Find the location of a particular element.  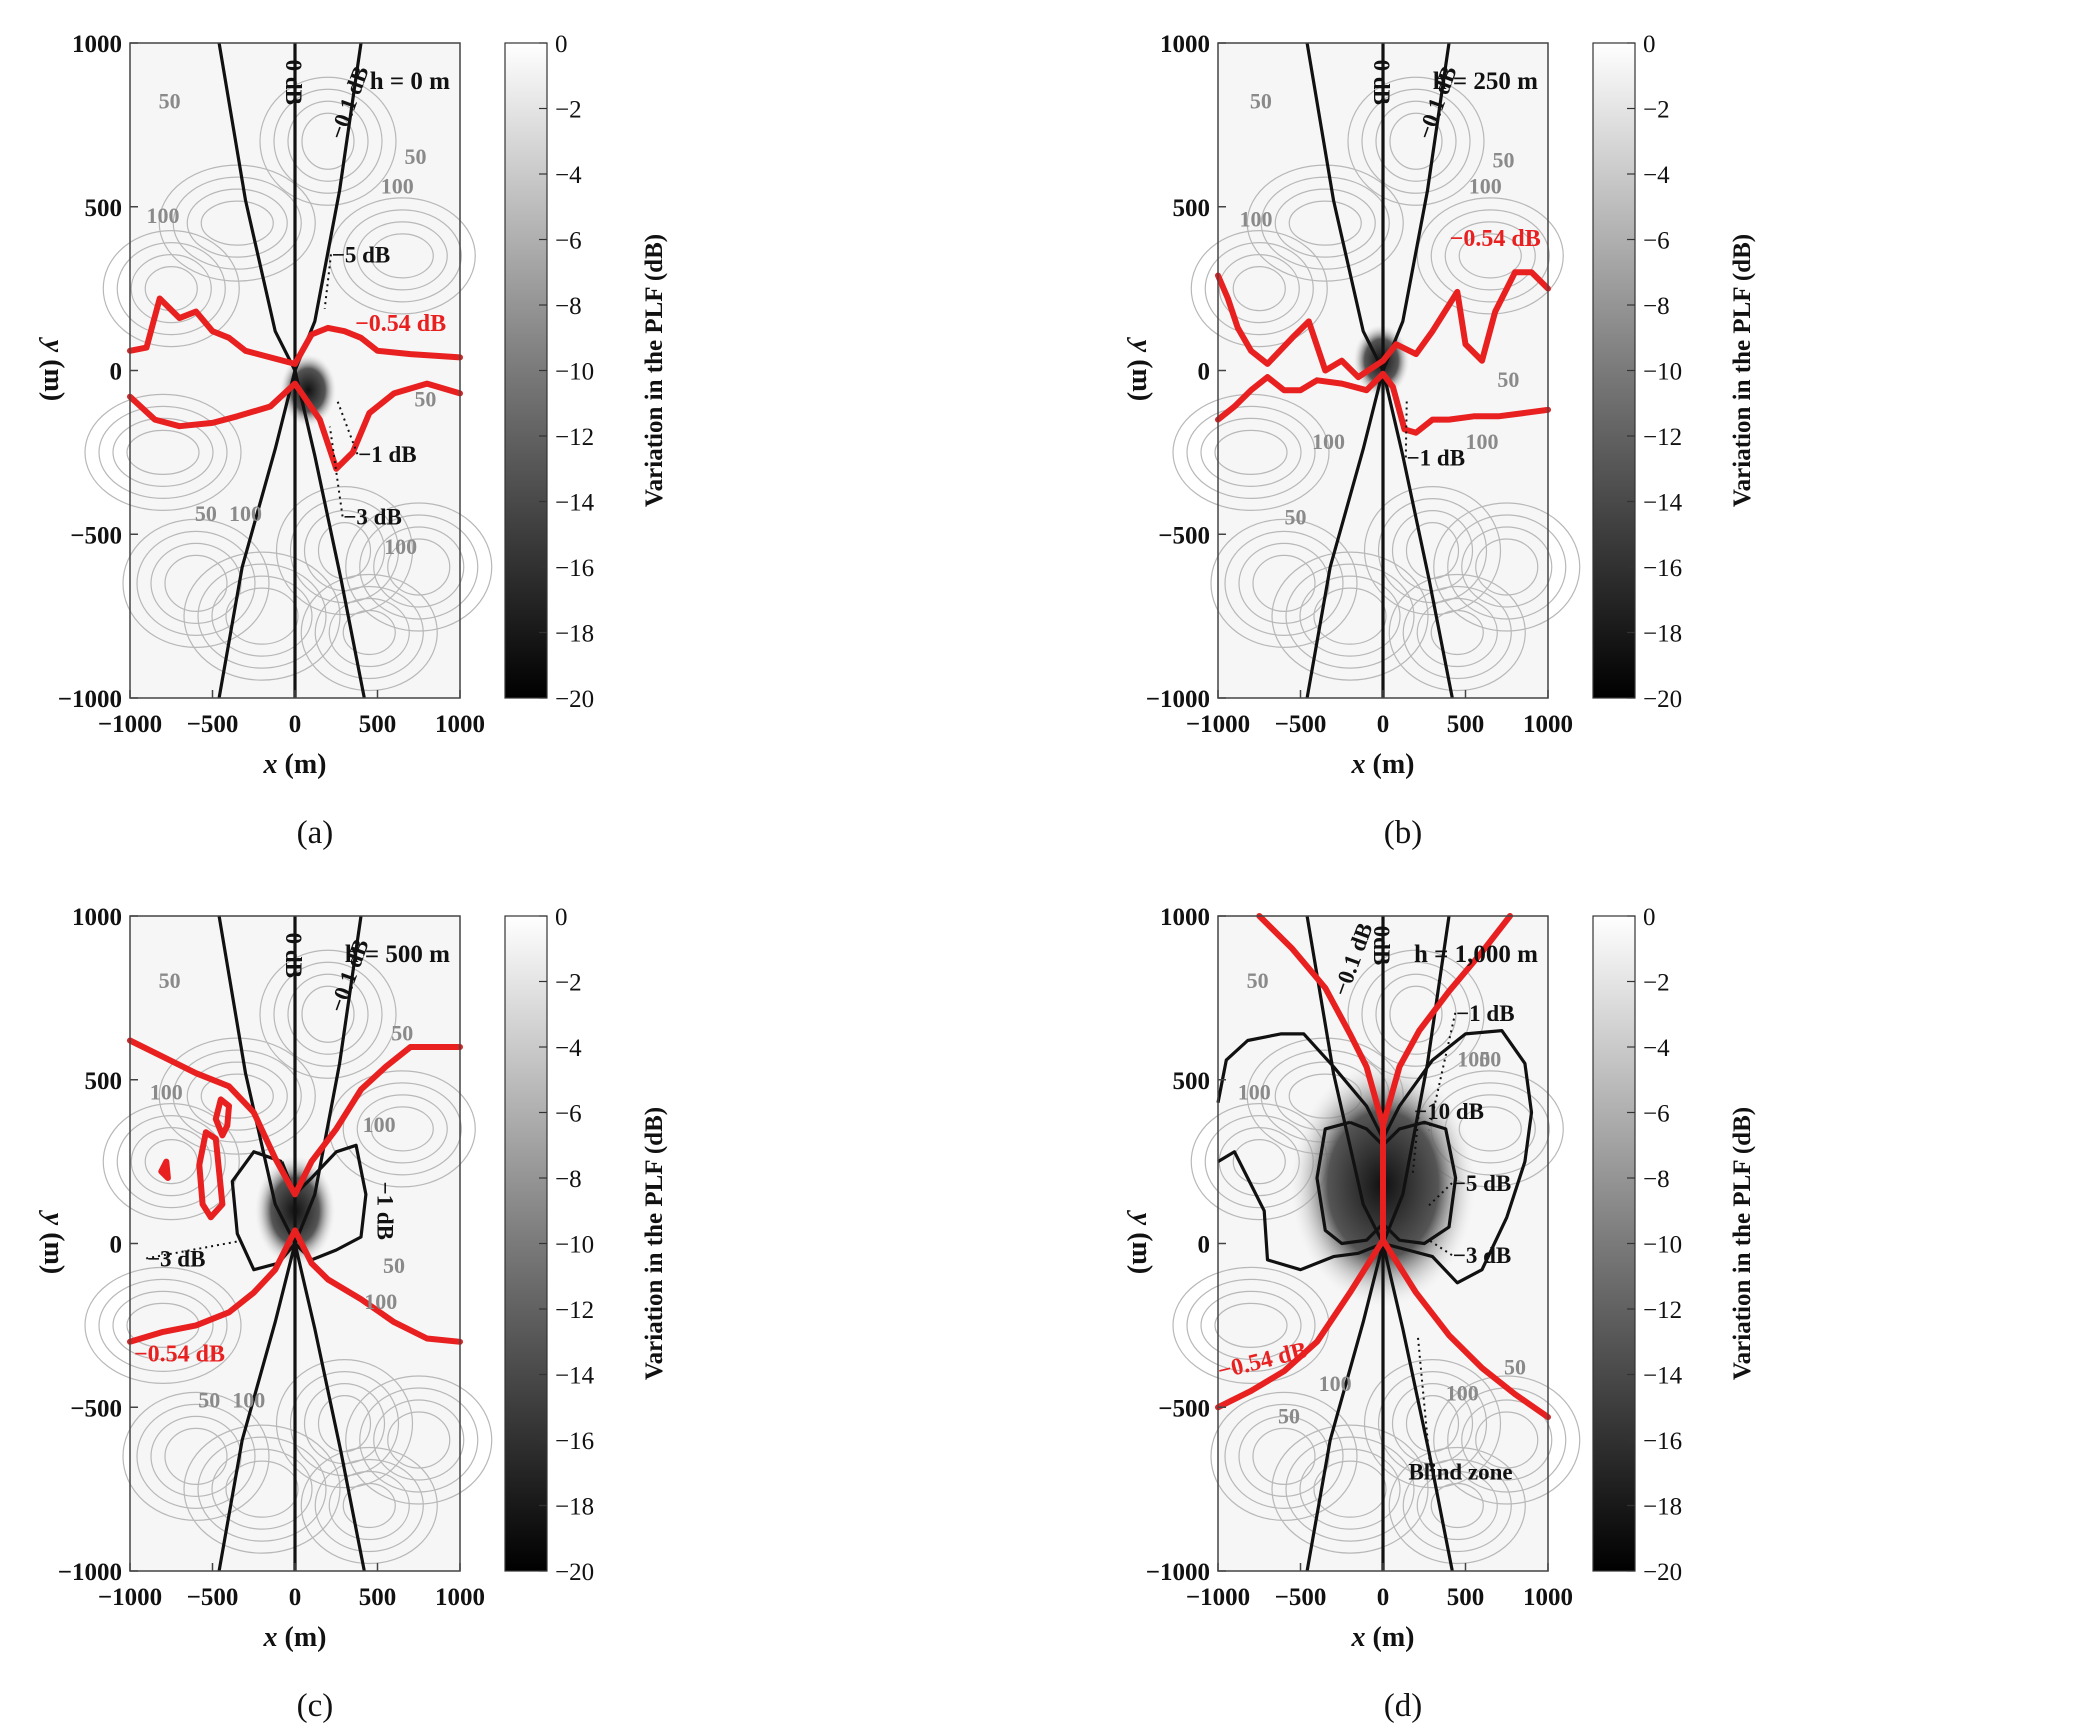

rotated-contour-label: 0 dB is located at coordinates (293, 955).